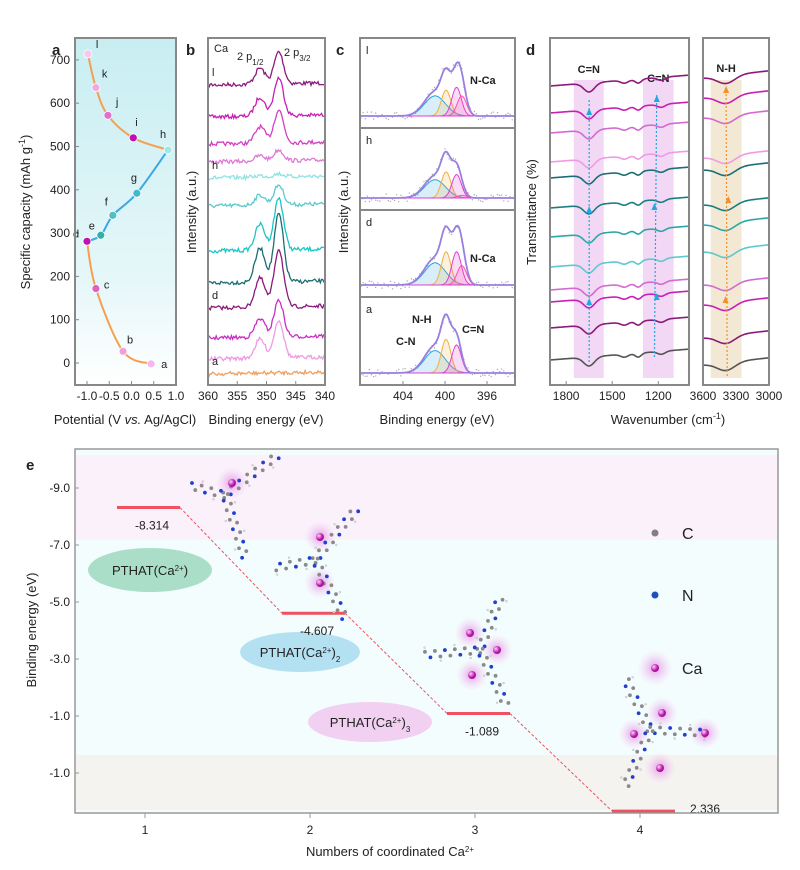 This screenshot has height=870, width=800. I want to click on data-point-c, so click(96, 288).